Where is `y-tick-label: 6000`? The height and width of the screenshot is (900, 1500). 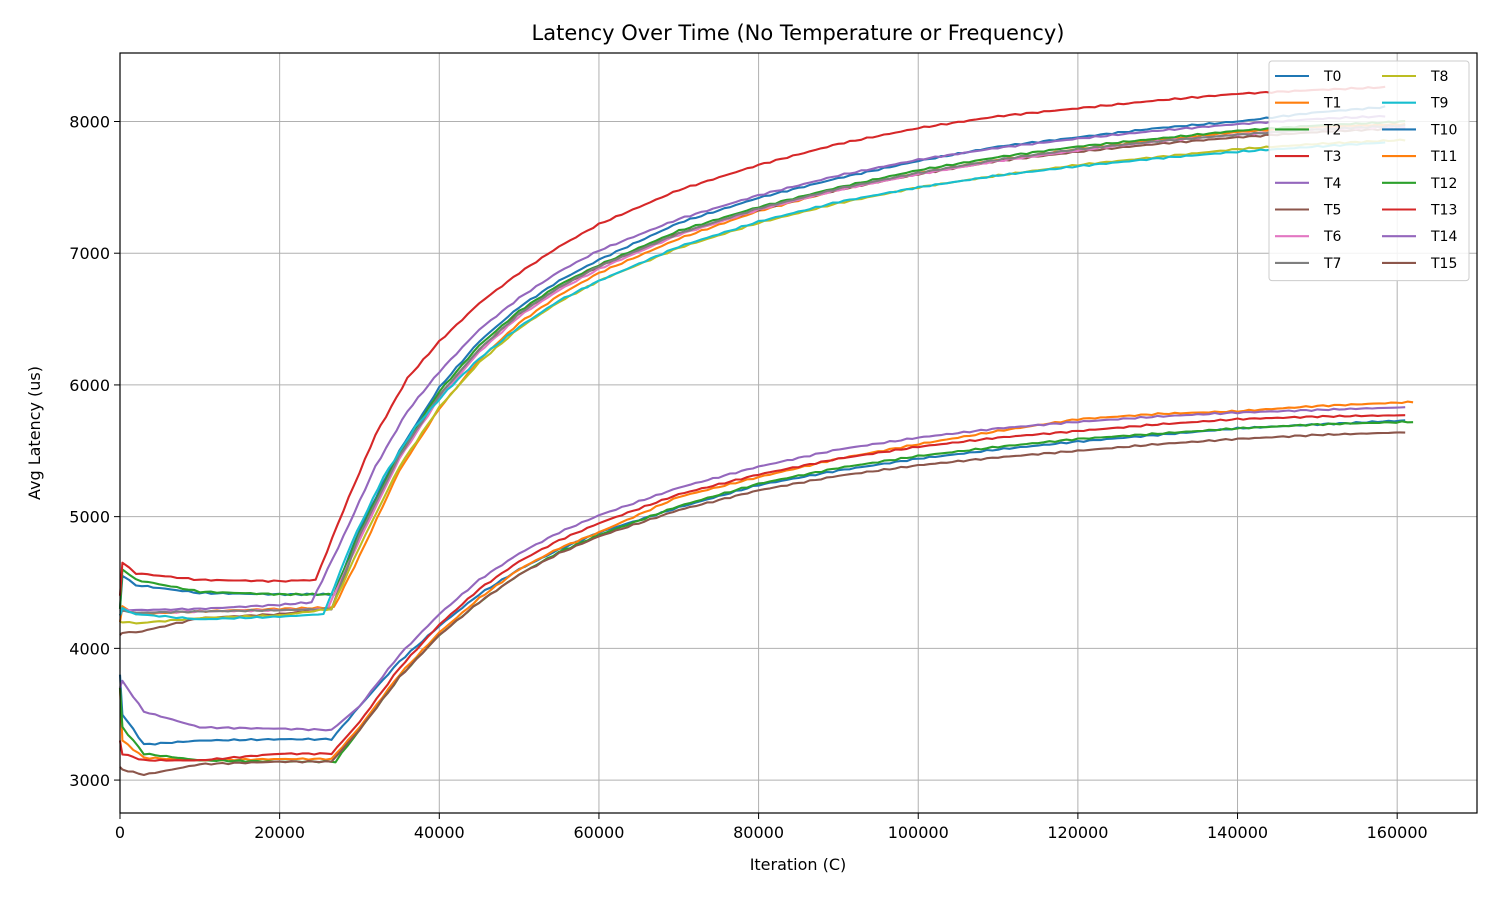 y-tick-label: 6000 is located at coordinates (89, 385).